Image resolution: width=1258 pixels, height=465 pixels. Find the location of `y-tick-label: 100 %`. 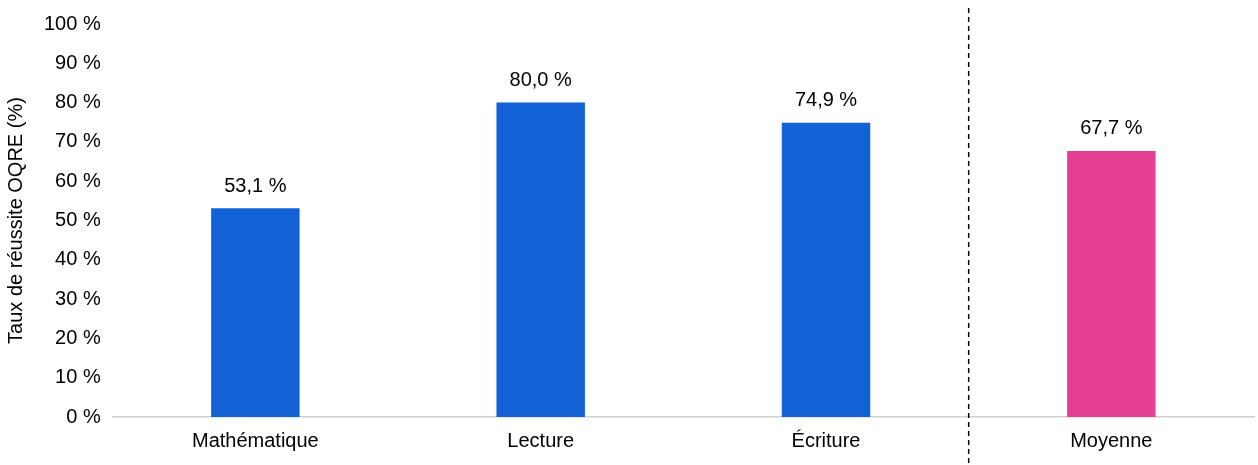

y-tick-label: 100 % is located at coordinates (72, 22).